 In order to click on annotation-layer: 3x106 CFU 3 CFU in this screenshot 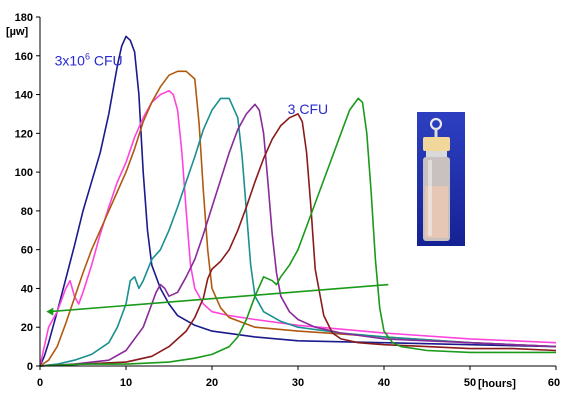, I will do `click(192, 83)`.